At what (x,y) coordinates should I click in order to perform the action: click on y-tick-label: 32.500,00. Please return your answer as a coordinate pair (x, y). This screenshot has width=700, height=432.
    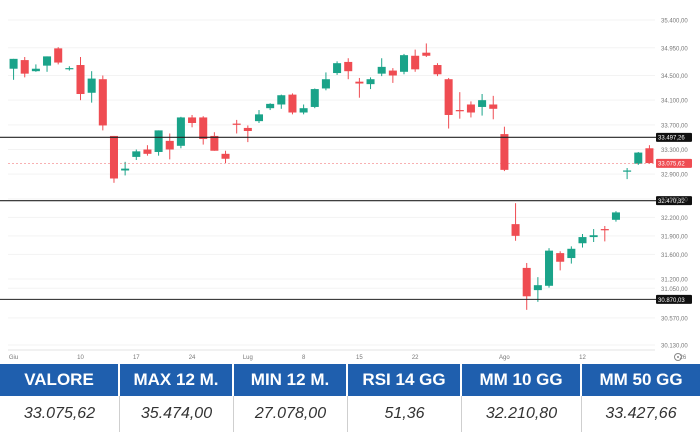
    Looking at the image, I should click on (674, 200).